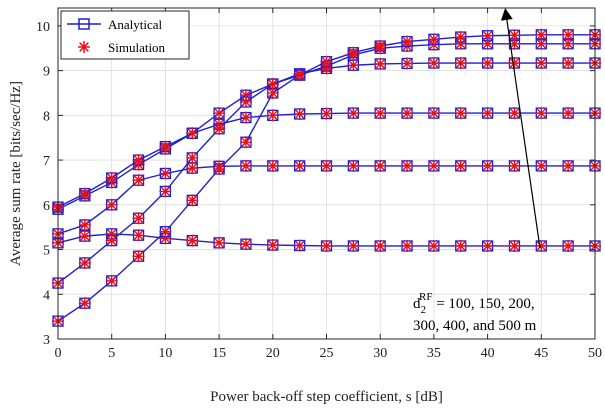 This screenshot has height=409, width=605. I want to click on annotation-superscript: RF, so click(425, 297).